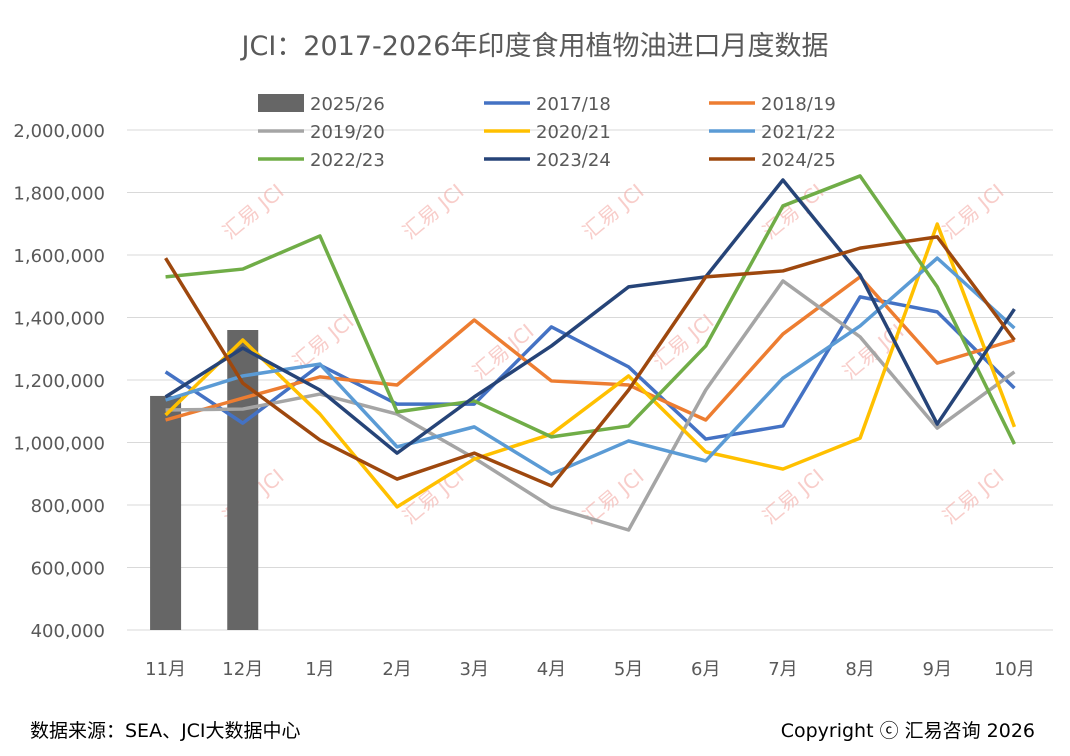 The height and width of the screenshot is (756, 1070). What do you see at coordinates (68, 631) in the screenshot?
I see `y-tick-label: 400,000` at bounding box center [68, 631].